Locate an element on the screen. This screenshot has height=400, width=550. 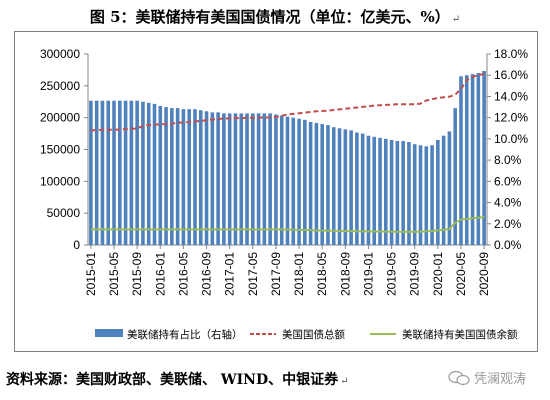
left-tick-label: 0 is located at coordinates (76, 245).